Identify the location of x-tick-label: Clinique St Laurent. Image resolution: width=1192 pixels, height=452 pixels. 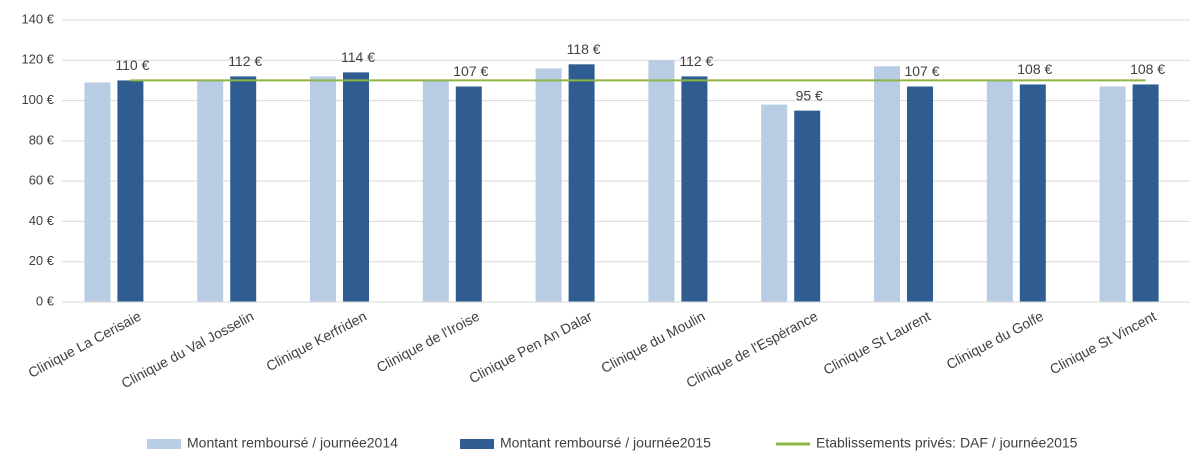
(876, 343).